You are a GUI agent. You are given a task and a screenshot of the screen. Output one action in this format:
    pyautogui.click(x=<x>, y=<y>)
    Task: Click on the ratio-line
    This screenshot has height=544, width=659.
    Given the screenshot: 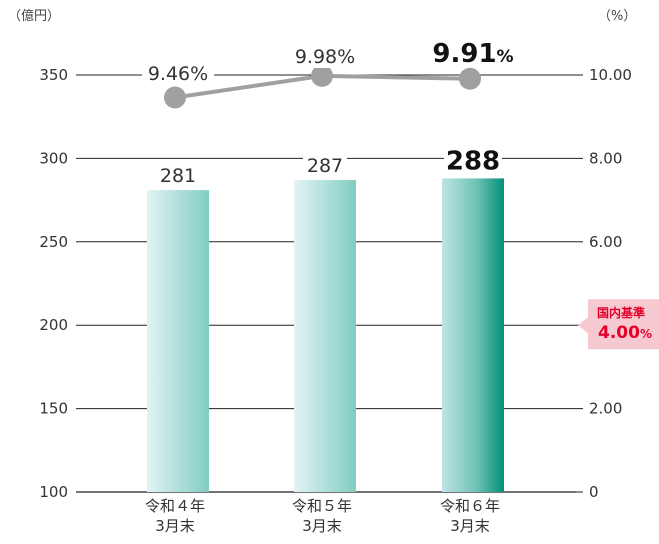 What is the action you would take?
    pyautogui.click(x=322, y=86)
    